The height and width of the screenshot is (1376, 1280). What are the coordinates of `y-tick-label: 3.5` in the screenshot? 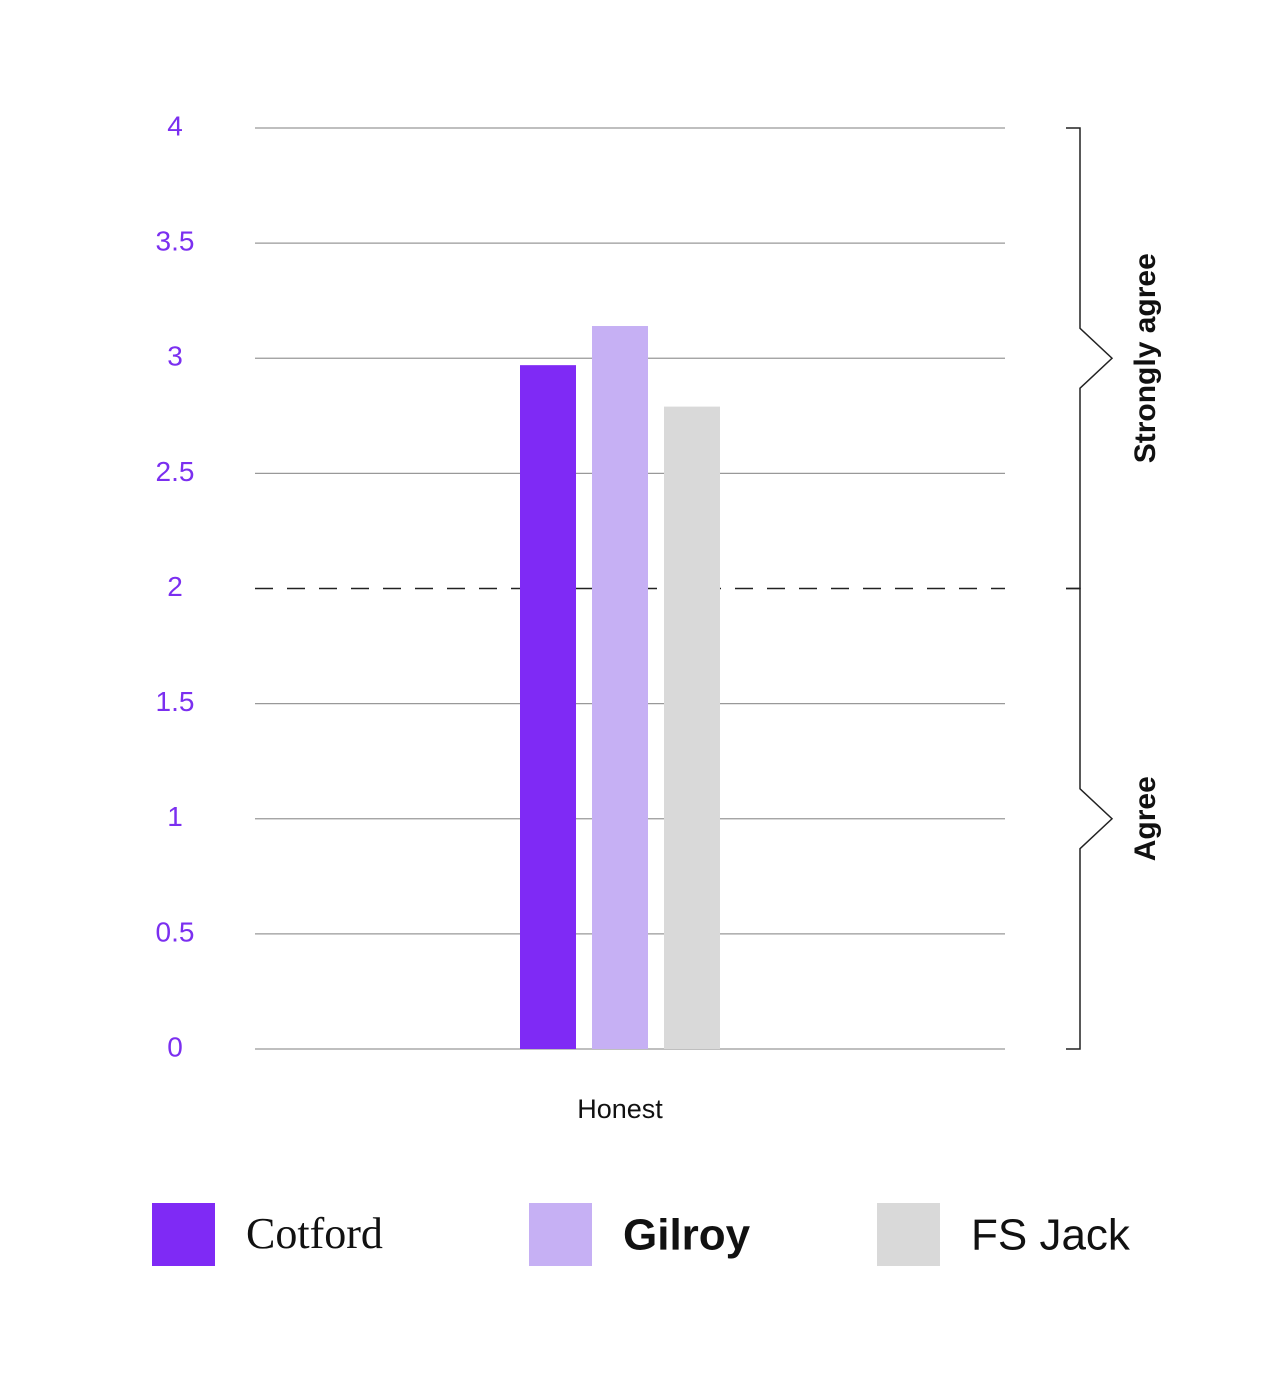 It's located at (175, 241).